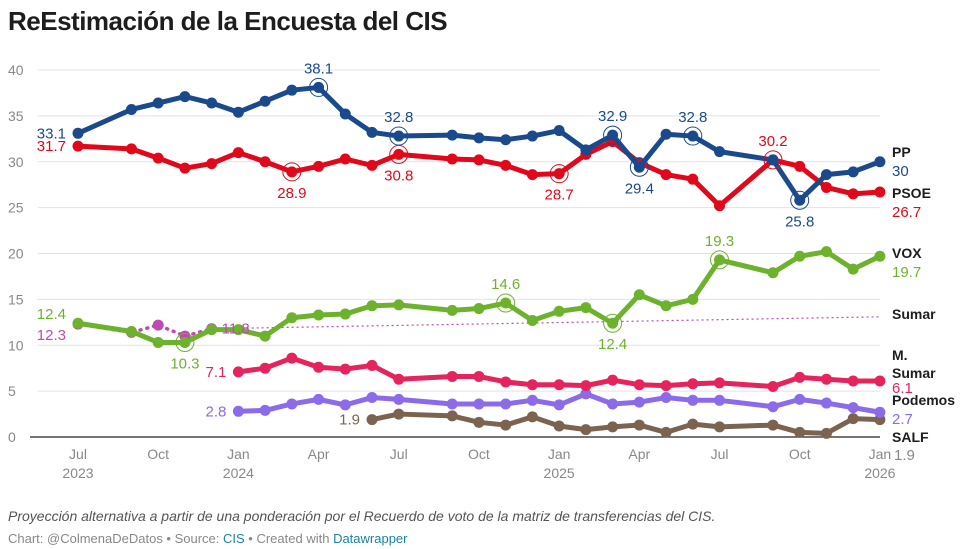  Describe the element at coordinates (904, 455) in the screenshot. I see `end-value-salf: 1.9` at that location.